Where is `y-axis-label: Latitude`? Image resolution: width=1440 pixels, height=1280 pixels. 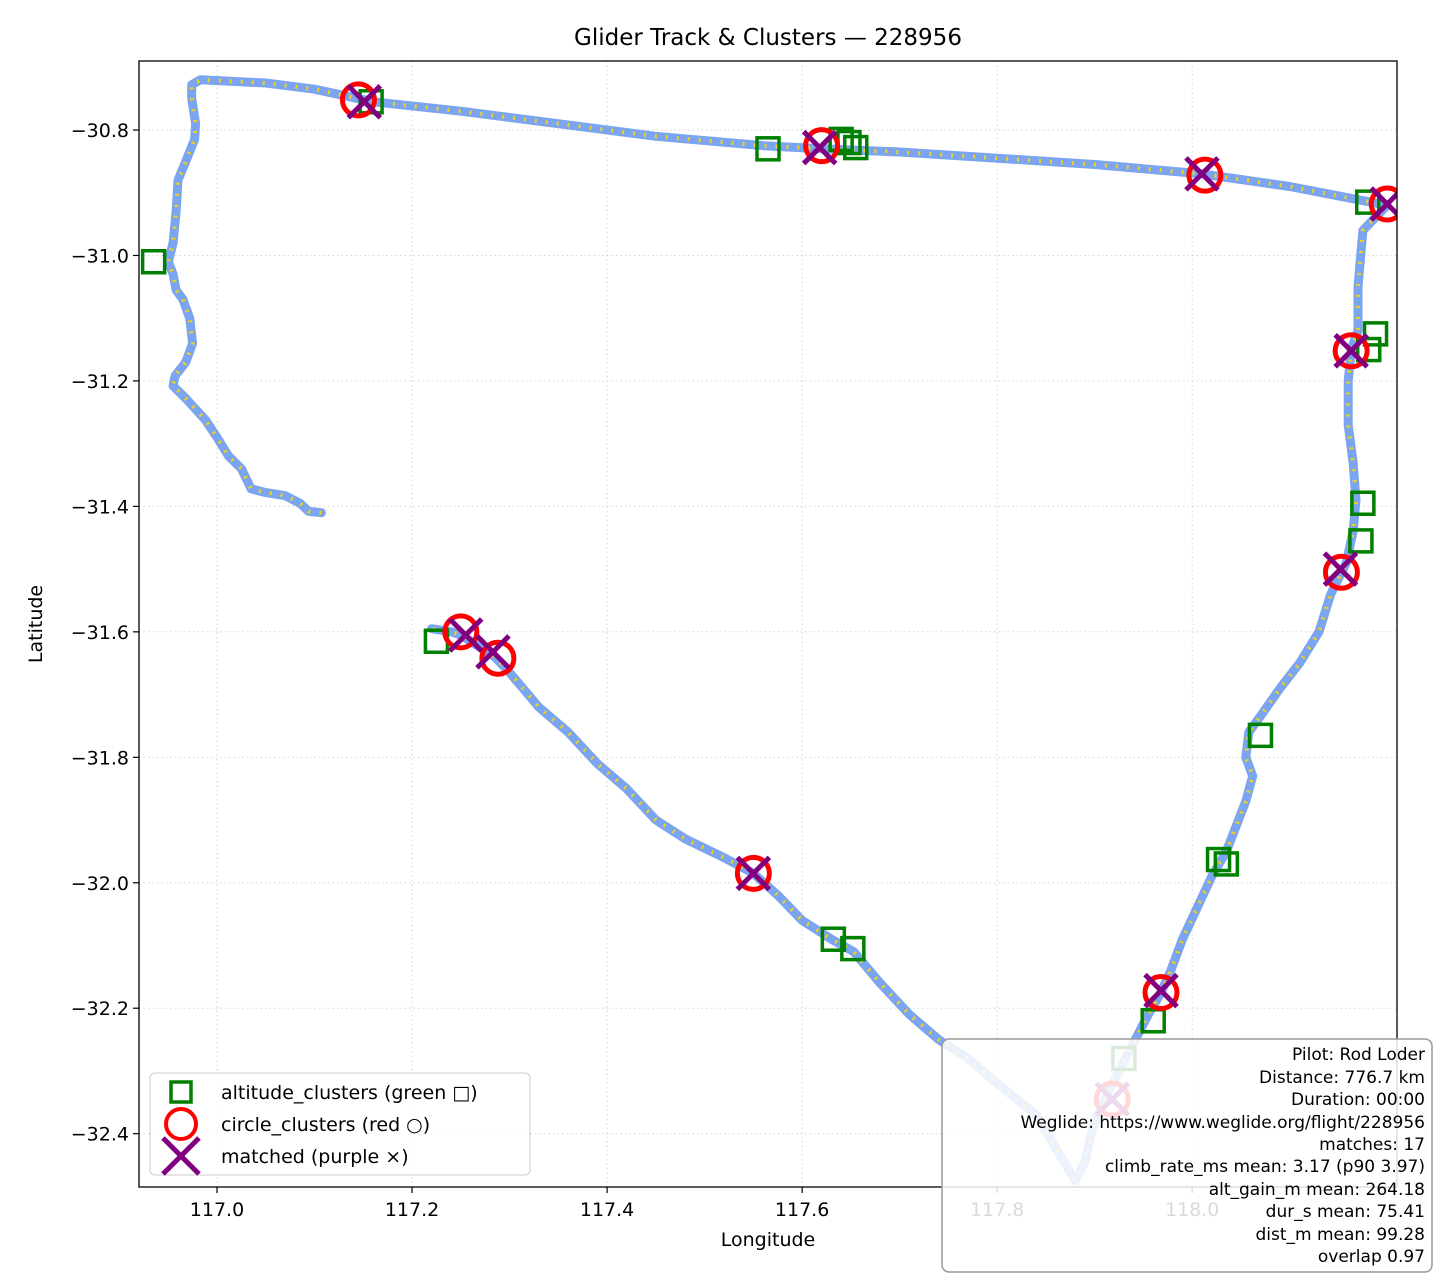
y-axis-label: Latitude is located at coordinates (36, 624).